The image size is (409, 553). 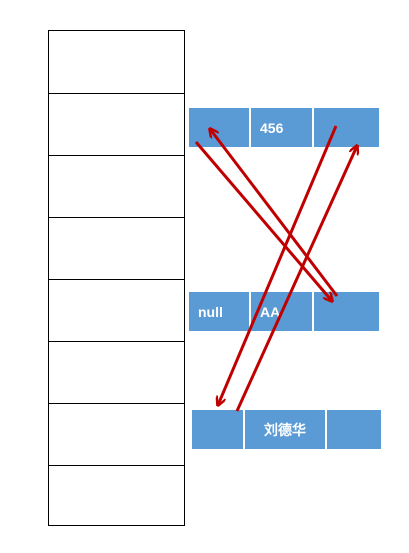 I want to click on arrow-top-to-middle-next, so click(x=263, y=221).